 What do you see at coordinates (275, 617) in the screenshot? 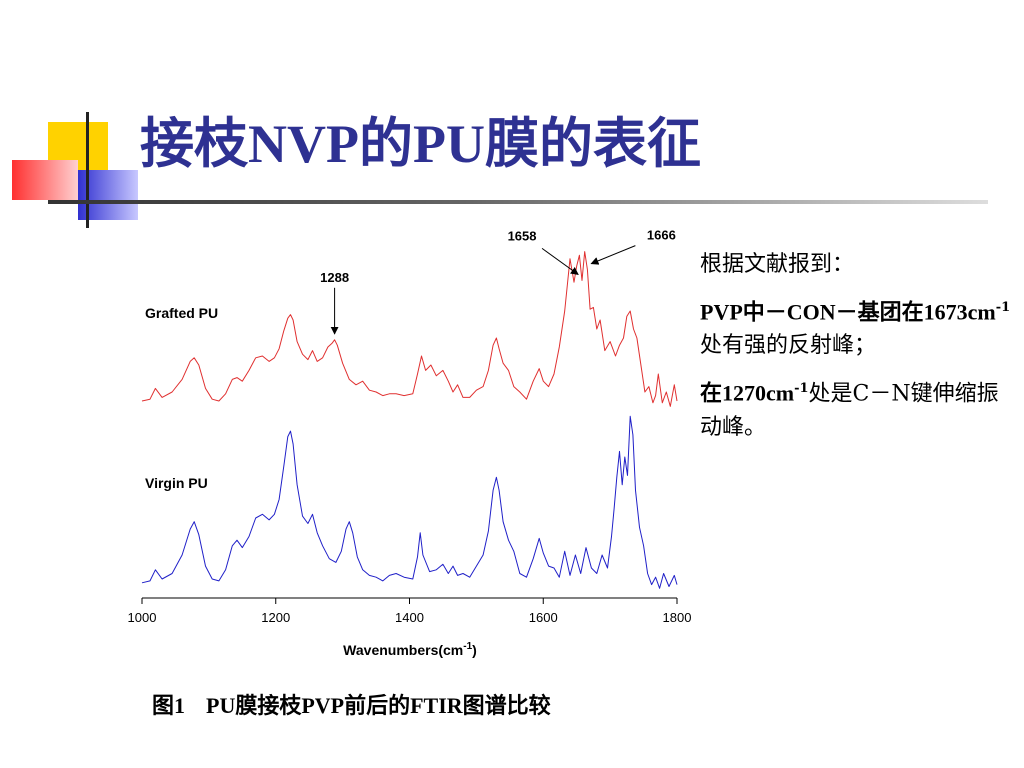
I see `x-tick-label-1200: 1200` at bounding box center [275, 617].